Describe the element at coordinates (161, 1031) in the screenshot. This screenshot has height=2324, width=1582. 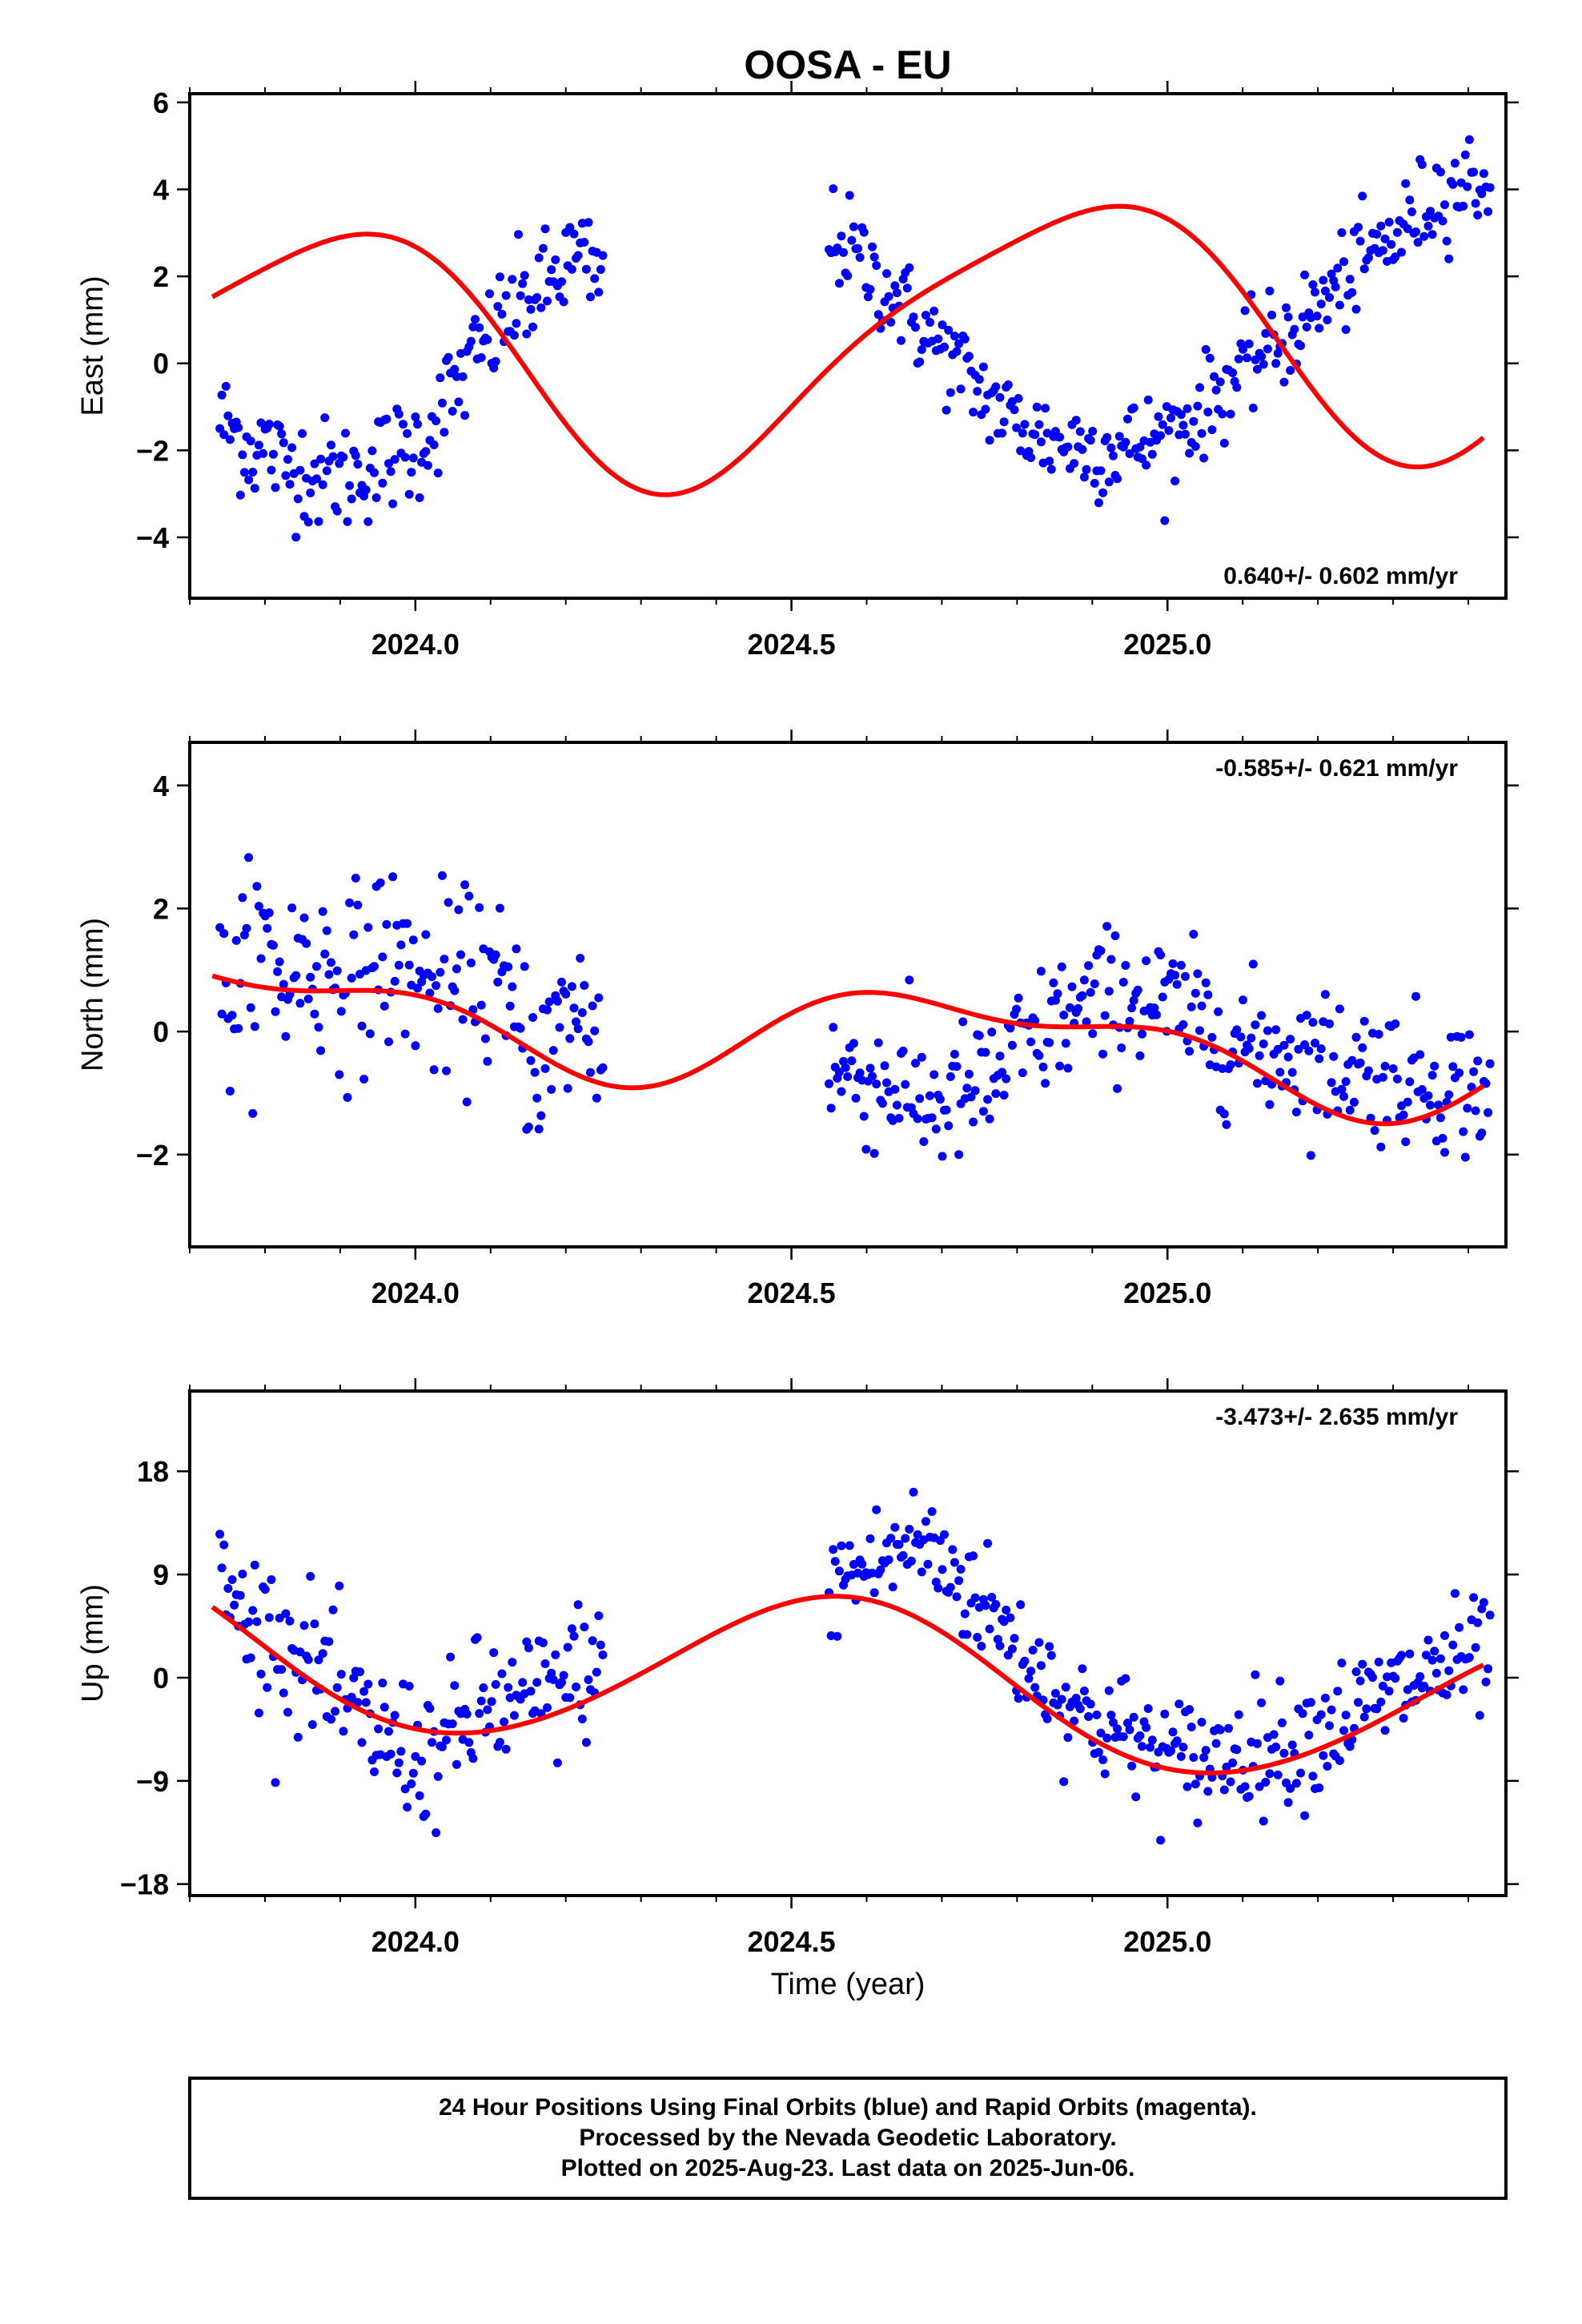
I see `y-tick-label: 0` at that location.